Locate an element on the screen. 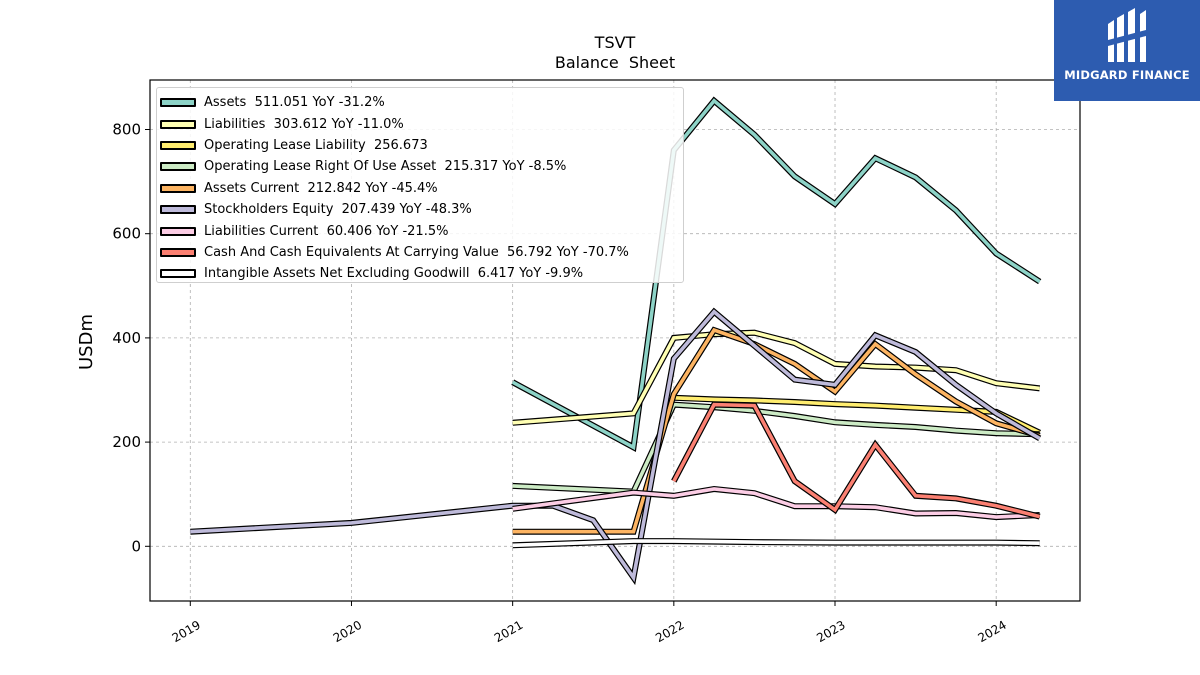 This screenshot has height=675, width=1200. x-tick-label: 2022 is located at coordinates (669, 631).